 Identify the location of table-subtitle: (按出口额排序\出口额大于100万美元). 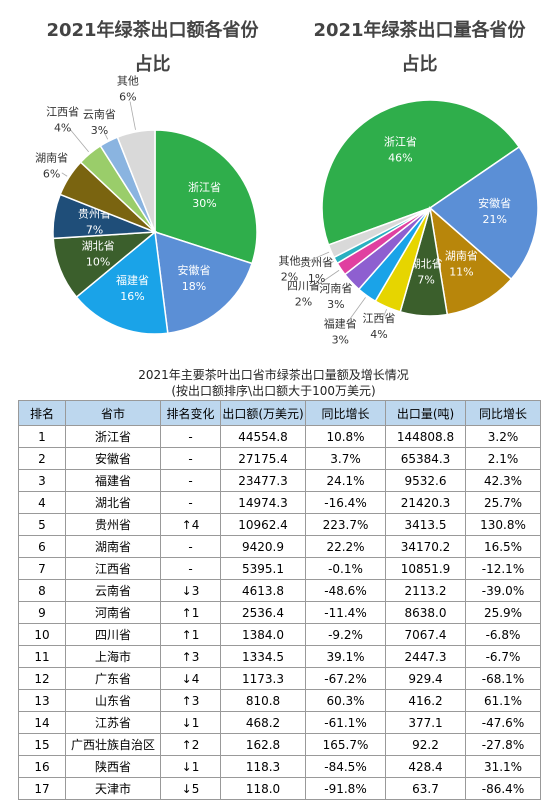
(273, 391).